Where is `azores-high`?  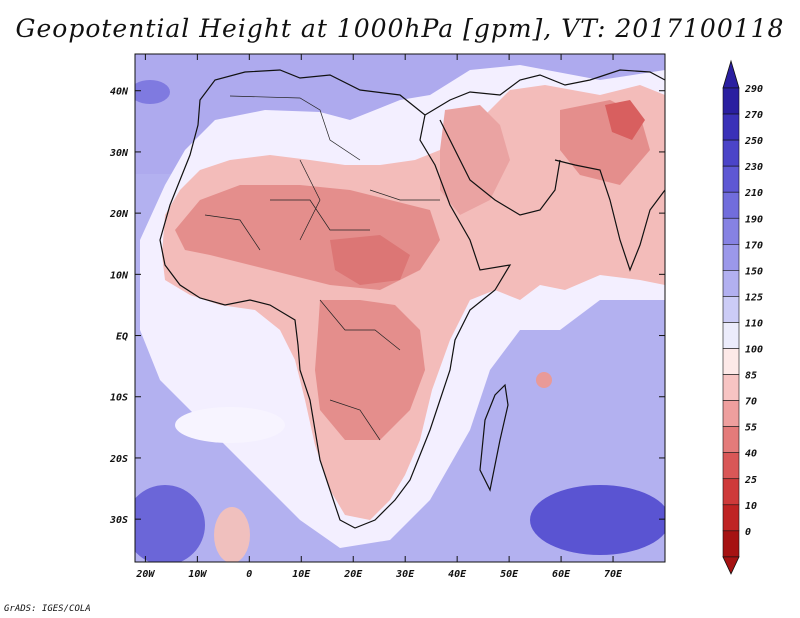
azores-high is located at coordinates (152, 92).